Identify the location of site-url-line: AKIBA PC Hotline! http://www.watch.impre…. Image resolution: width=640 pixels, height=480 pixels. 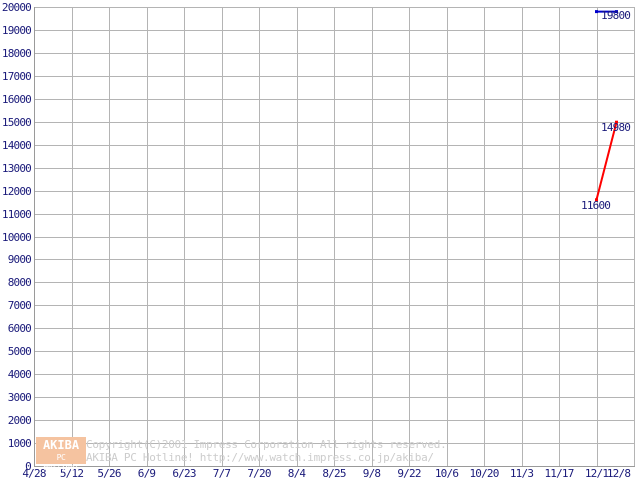
(260, 457).